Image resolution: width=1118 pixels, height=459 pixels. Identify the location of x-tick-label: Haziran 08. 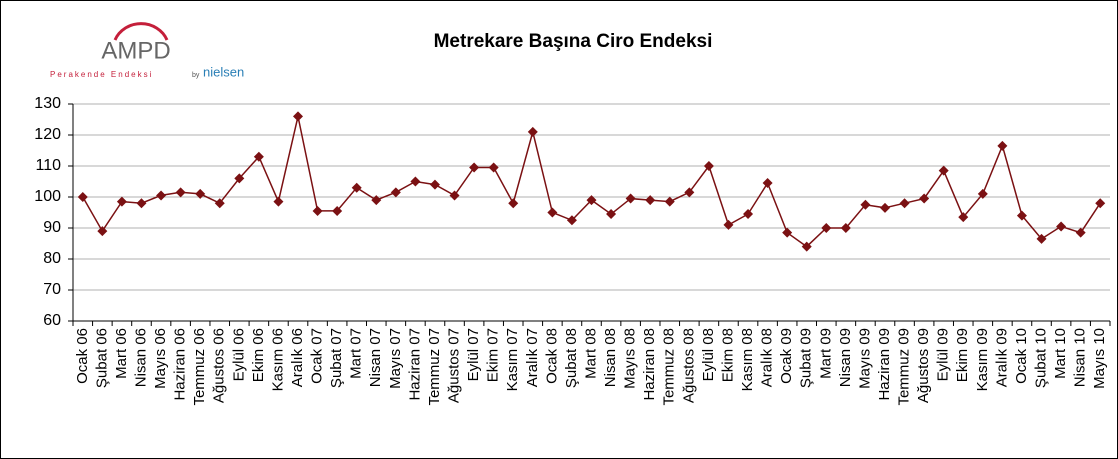
(649, 364).